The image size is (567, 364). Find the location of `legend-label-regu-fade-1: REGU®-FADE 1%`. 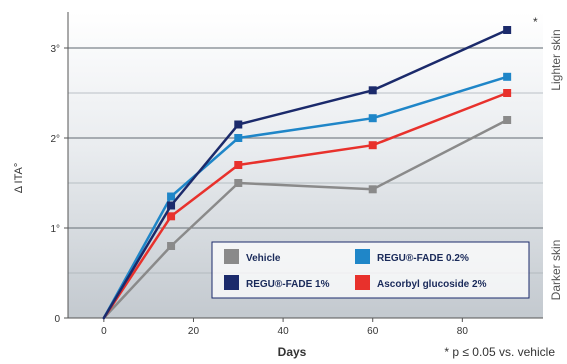

legend-label-regu-fade-1: REGU®-FADE 1% is located at coordinates (288, 284).